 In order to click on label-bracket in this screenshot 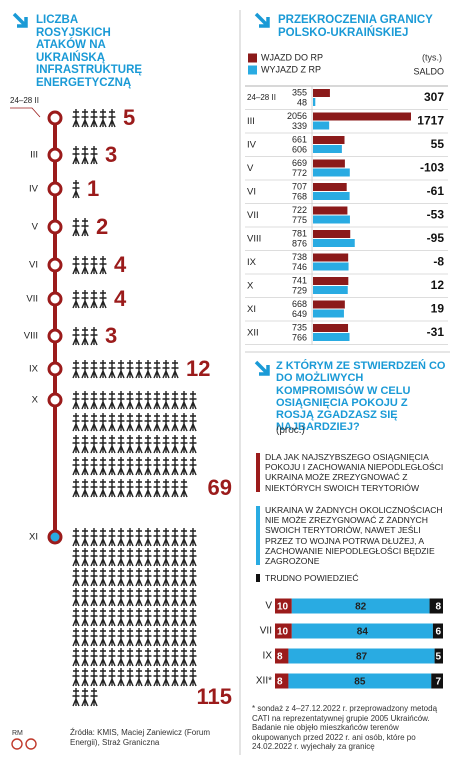, I will do `click(25, 112)`.